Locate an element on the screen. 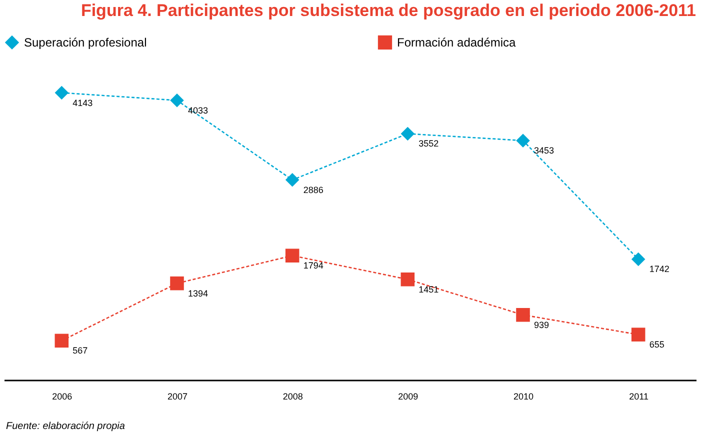 The image size is (708, 435). data-label: 3453 is located at coordinates (544, 151).